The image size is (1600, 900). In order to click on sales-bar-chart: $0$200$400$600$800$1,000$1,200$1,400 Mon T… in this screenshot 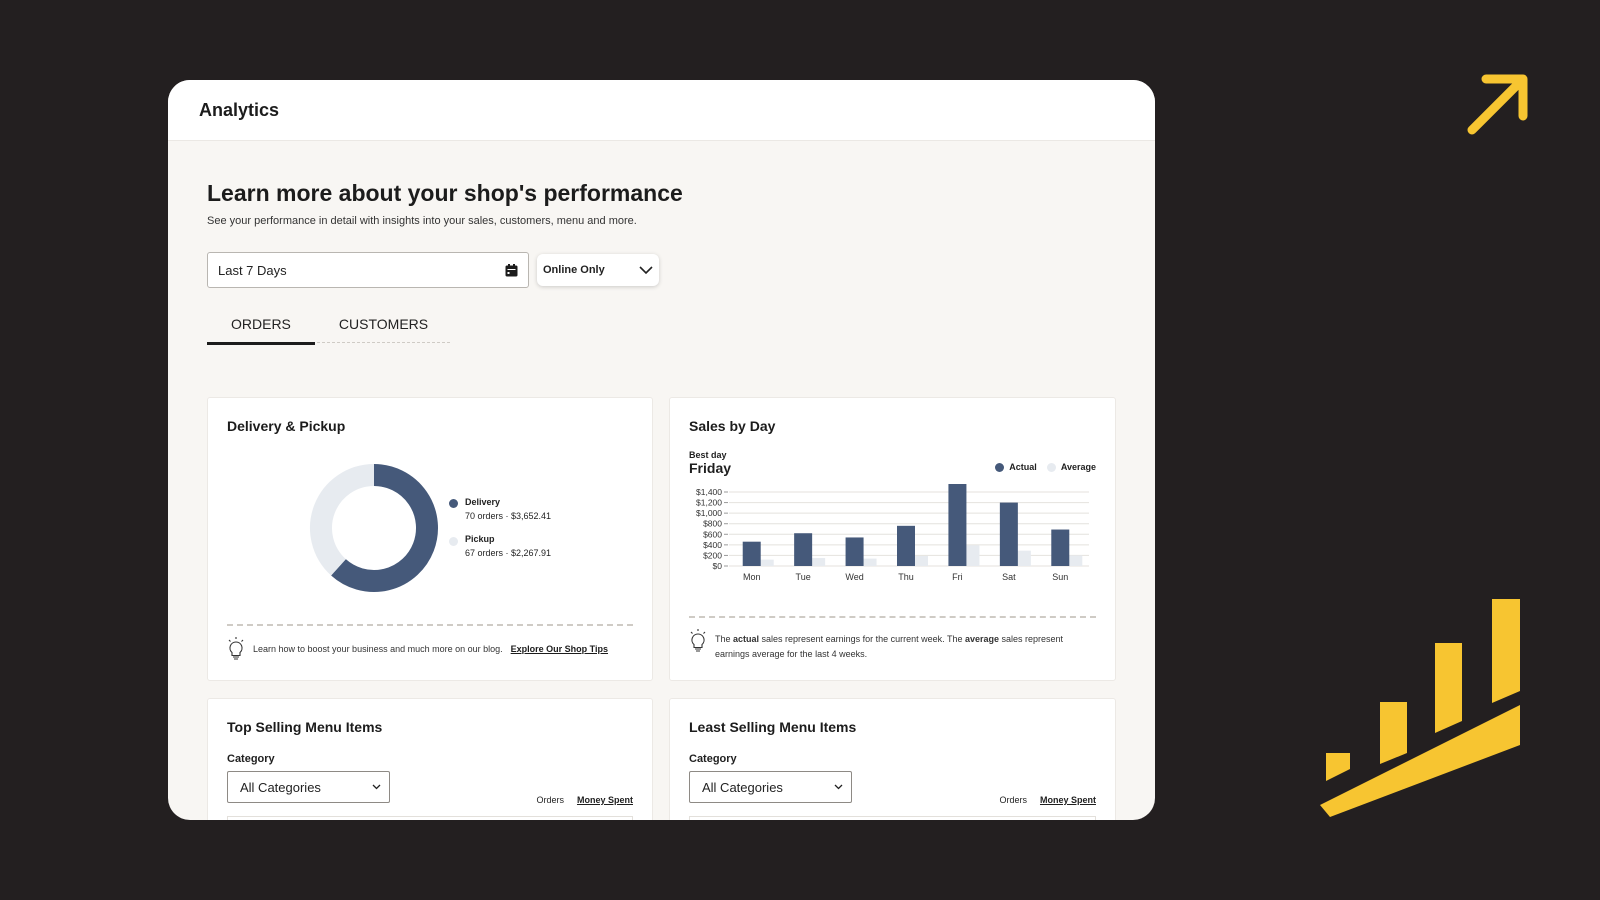, I will do `click(892, 533)`.